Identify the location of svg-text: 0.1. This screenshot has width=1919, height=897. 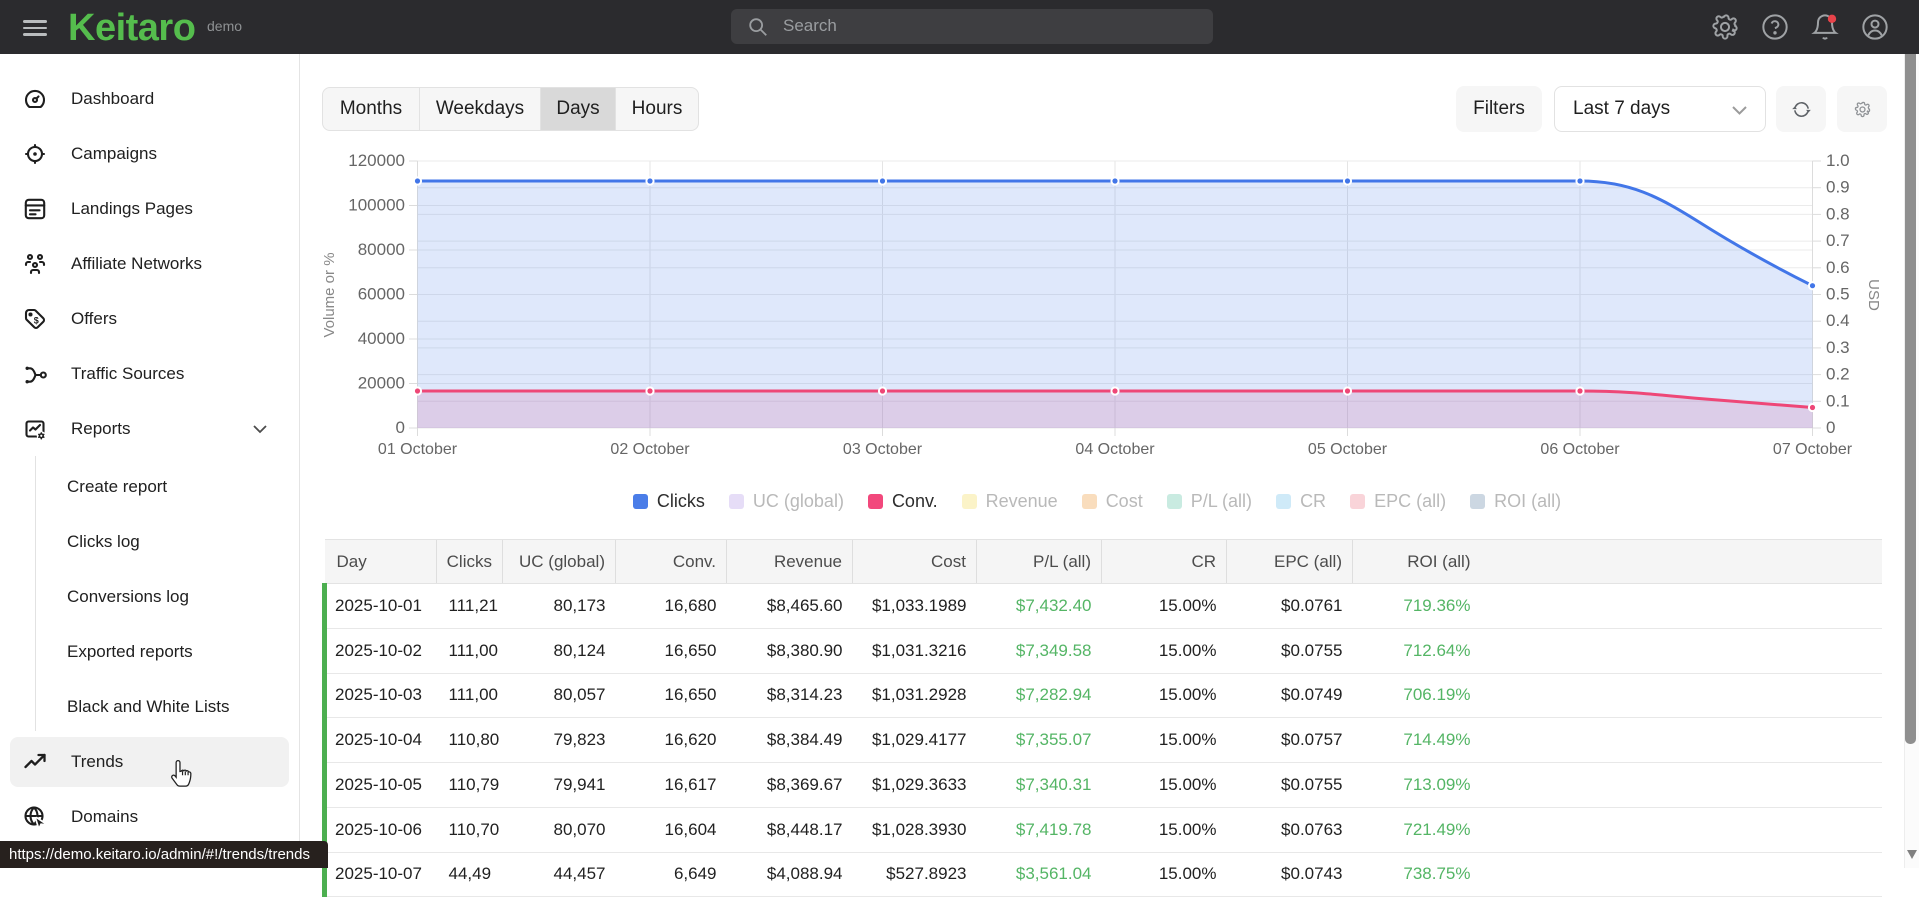
(1838, 400).